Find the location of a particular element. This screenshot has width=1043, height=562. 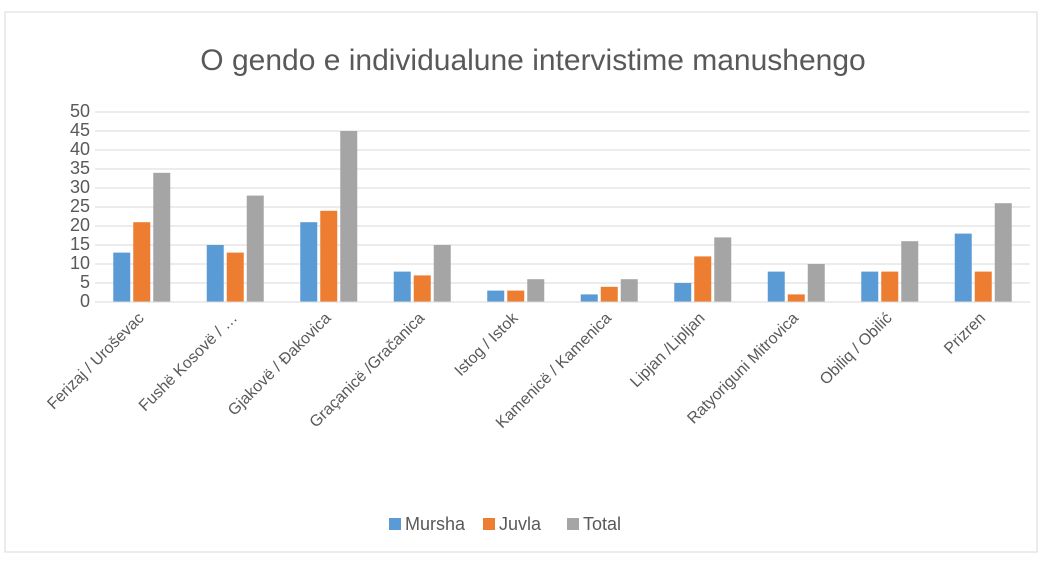

y-tick-label: 0 is located at coordinates (85, 301).